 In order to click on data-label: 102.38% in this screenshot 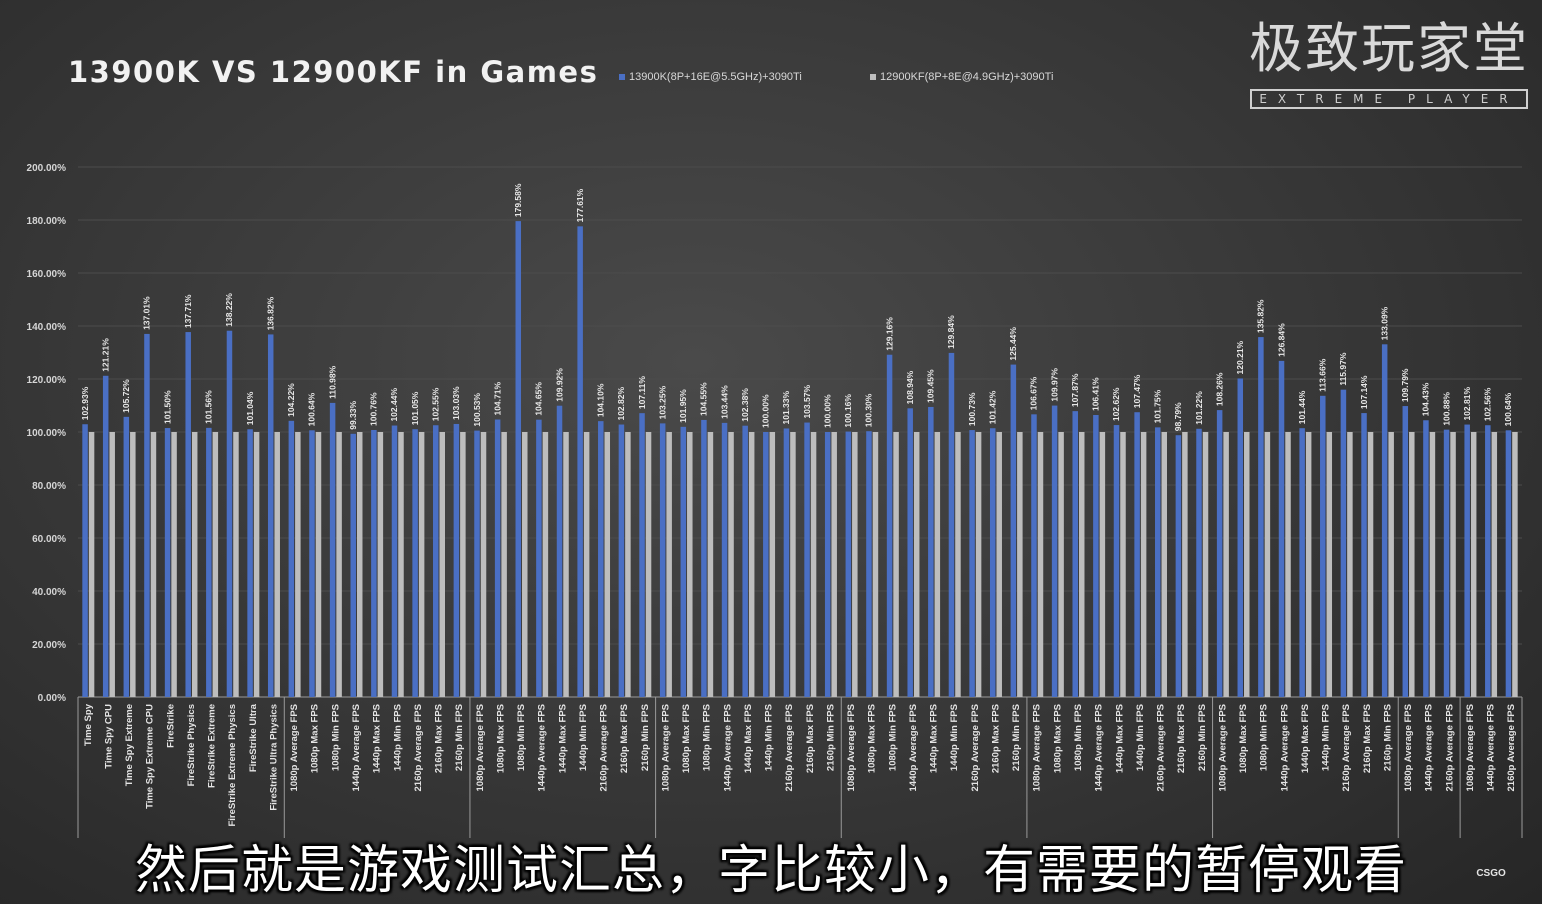, I will do `click(745, 405)`.